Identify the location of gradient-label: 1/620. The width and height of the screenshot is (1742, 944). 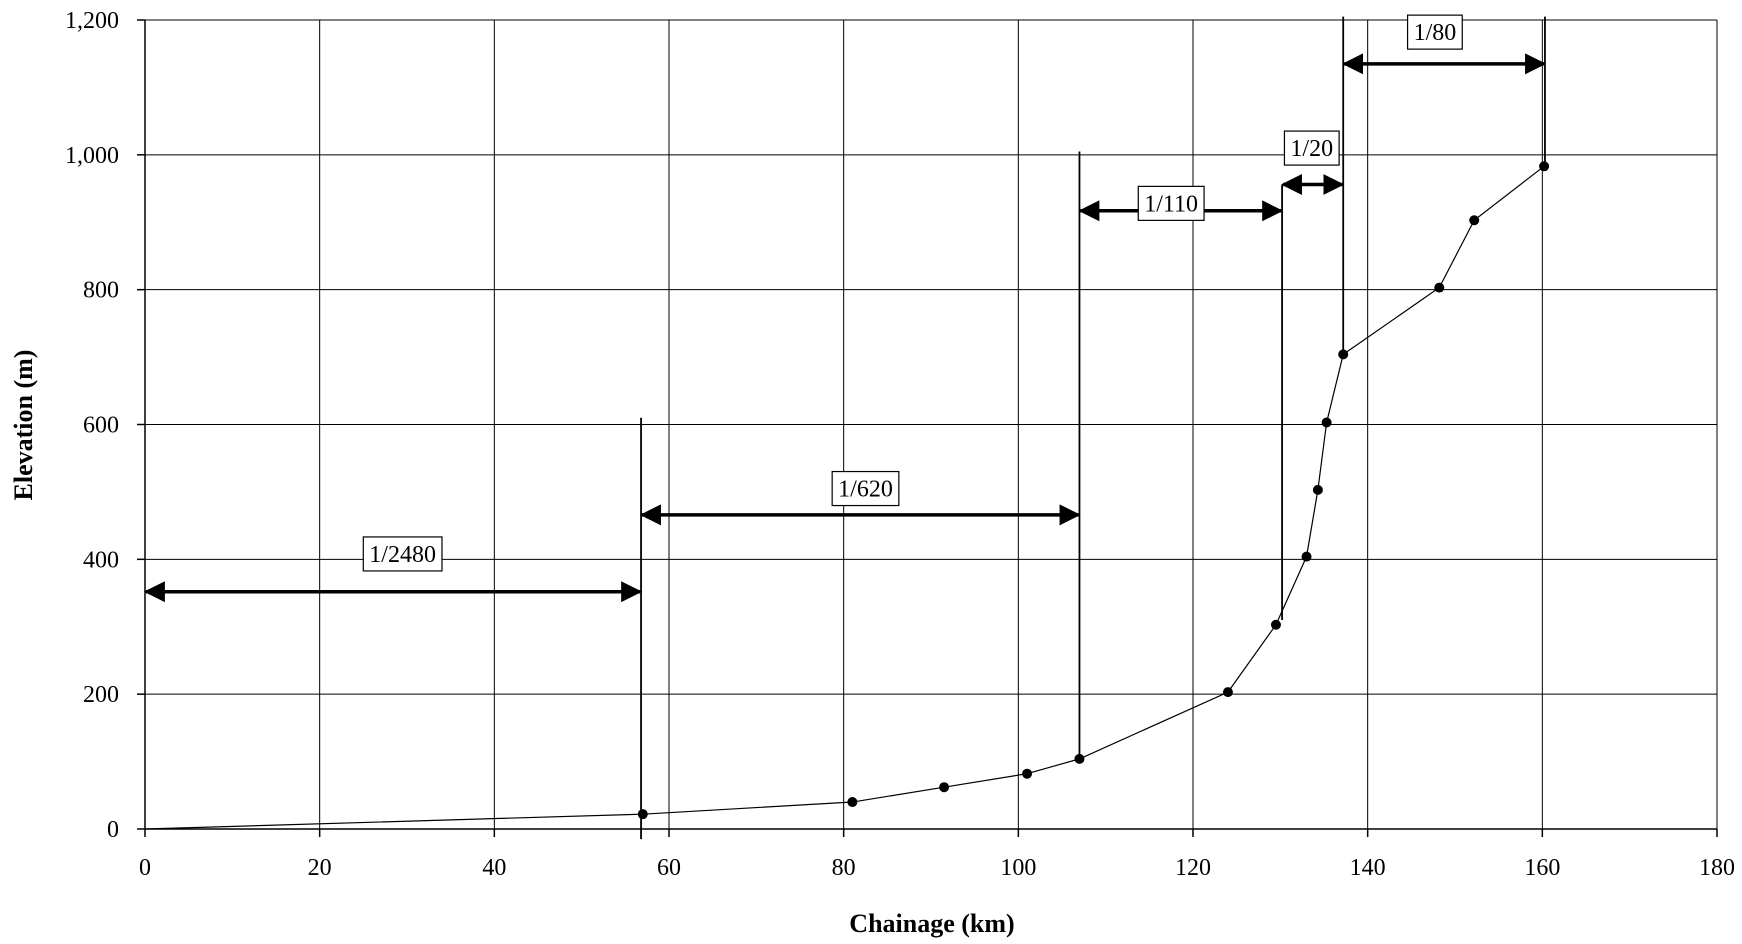
(865, 488).